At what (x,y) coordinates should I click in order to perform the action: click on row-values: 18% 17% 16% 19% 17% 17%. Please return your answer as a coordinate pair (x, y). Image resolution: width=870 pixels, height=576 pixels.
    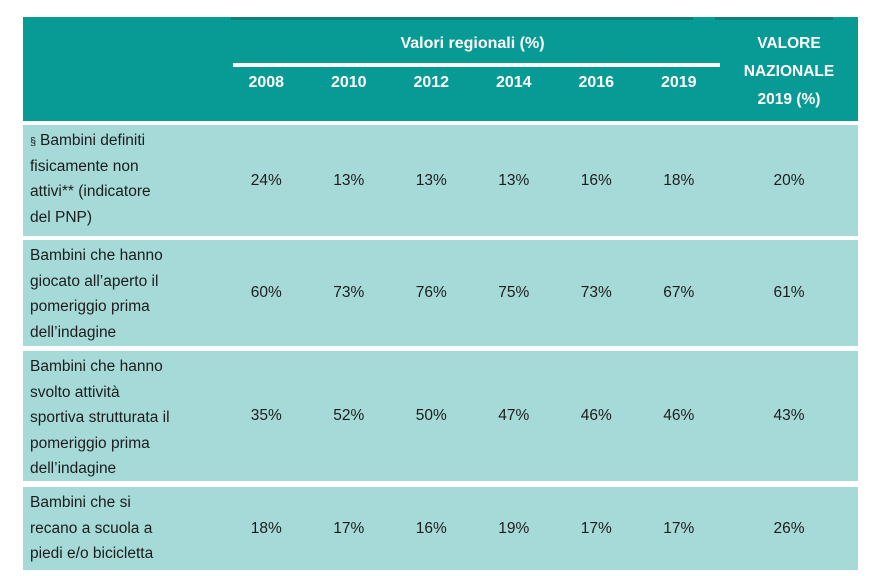
    Looking at the image, I should click on (472, 528).